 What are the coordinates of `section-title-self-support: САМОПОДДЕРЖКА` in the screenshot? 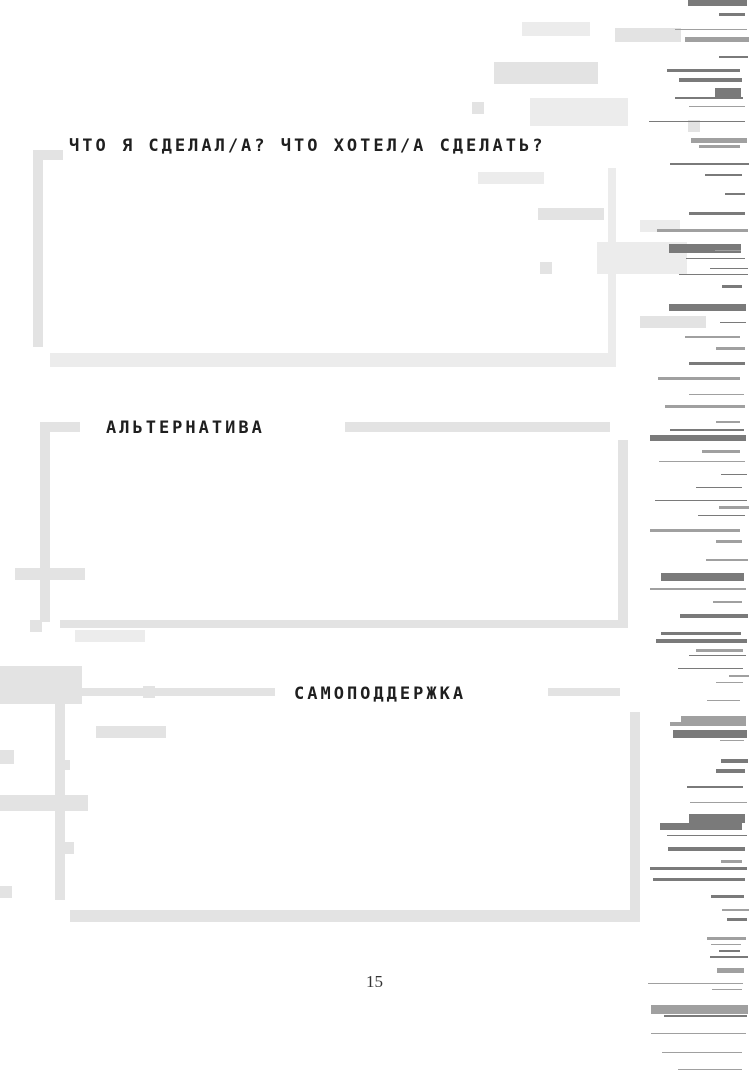 It's located at (380, 694).